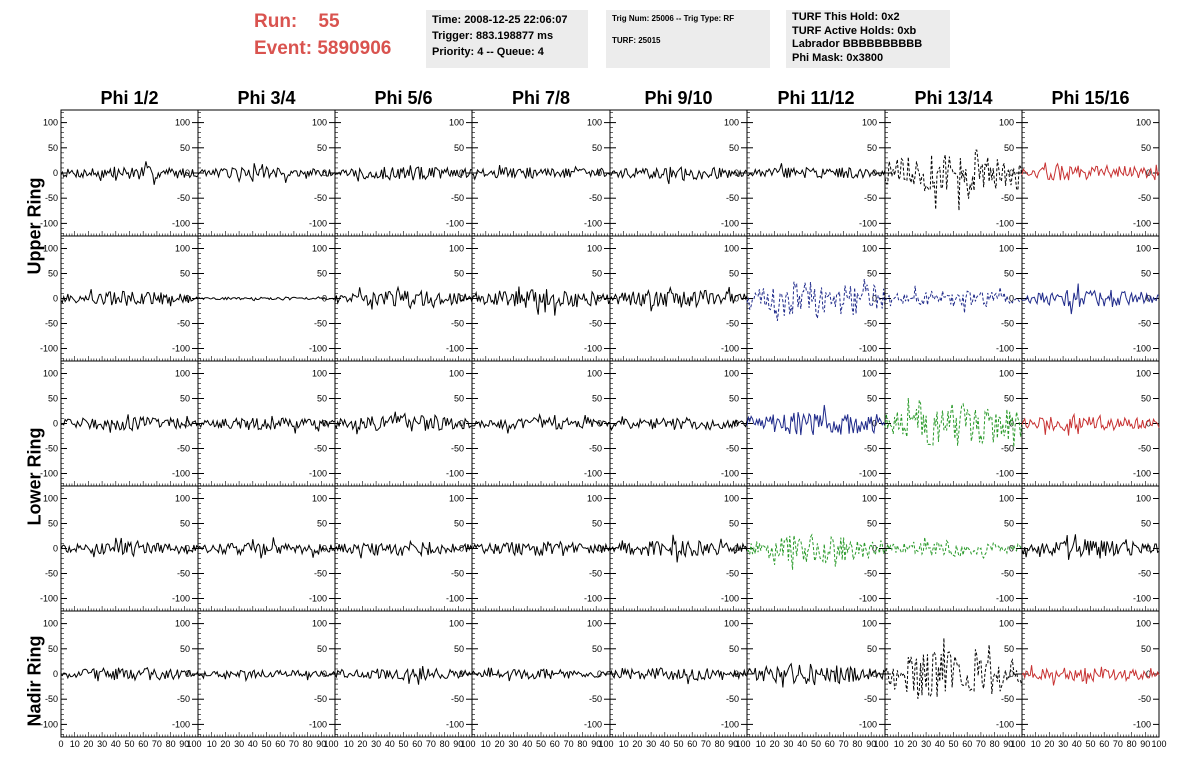 The width and height of the screenshot is (1196, 772). Describe the element at coordinates (846, 17) in the screenshot. I see `turf-hold-line: TURF This Hold: 0x2` at that location.